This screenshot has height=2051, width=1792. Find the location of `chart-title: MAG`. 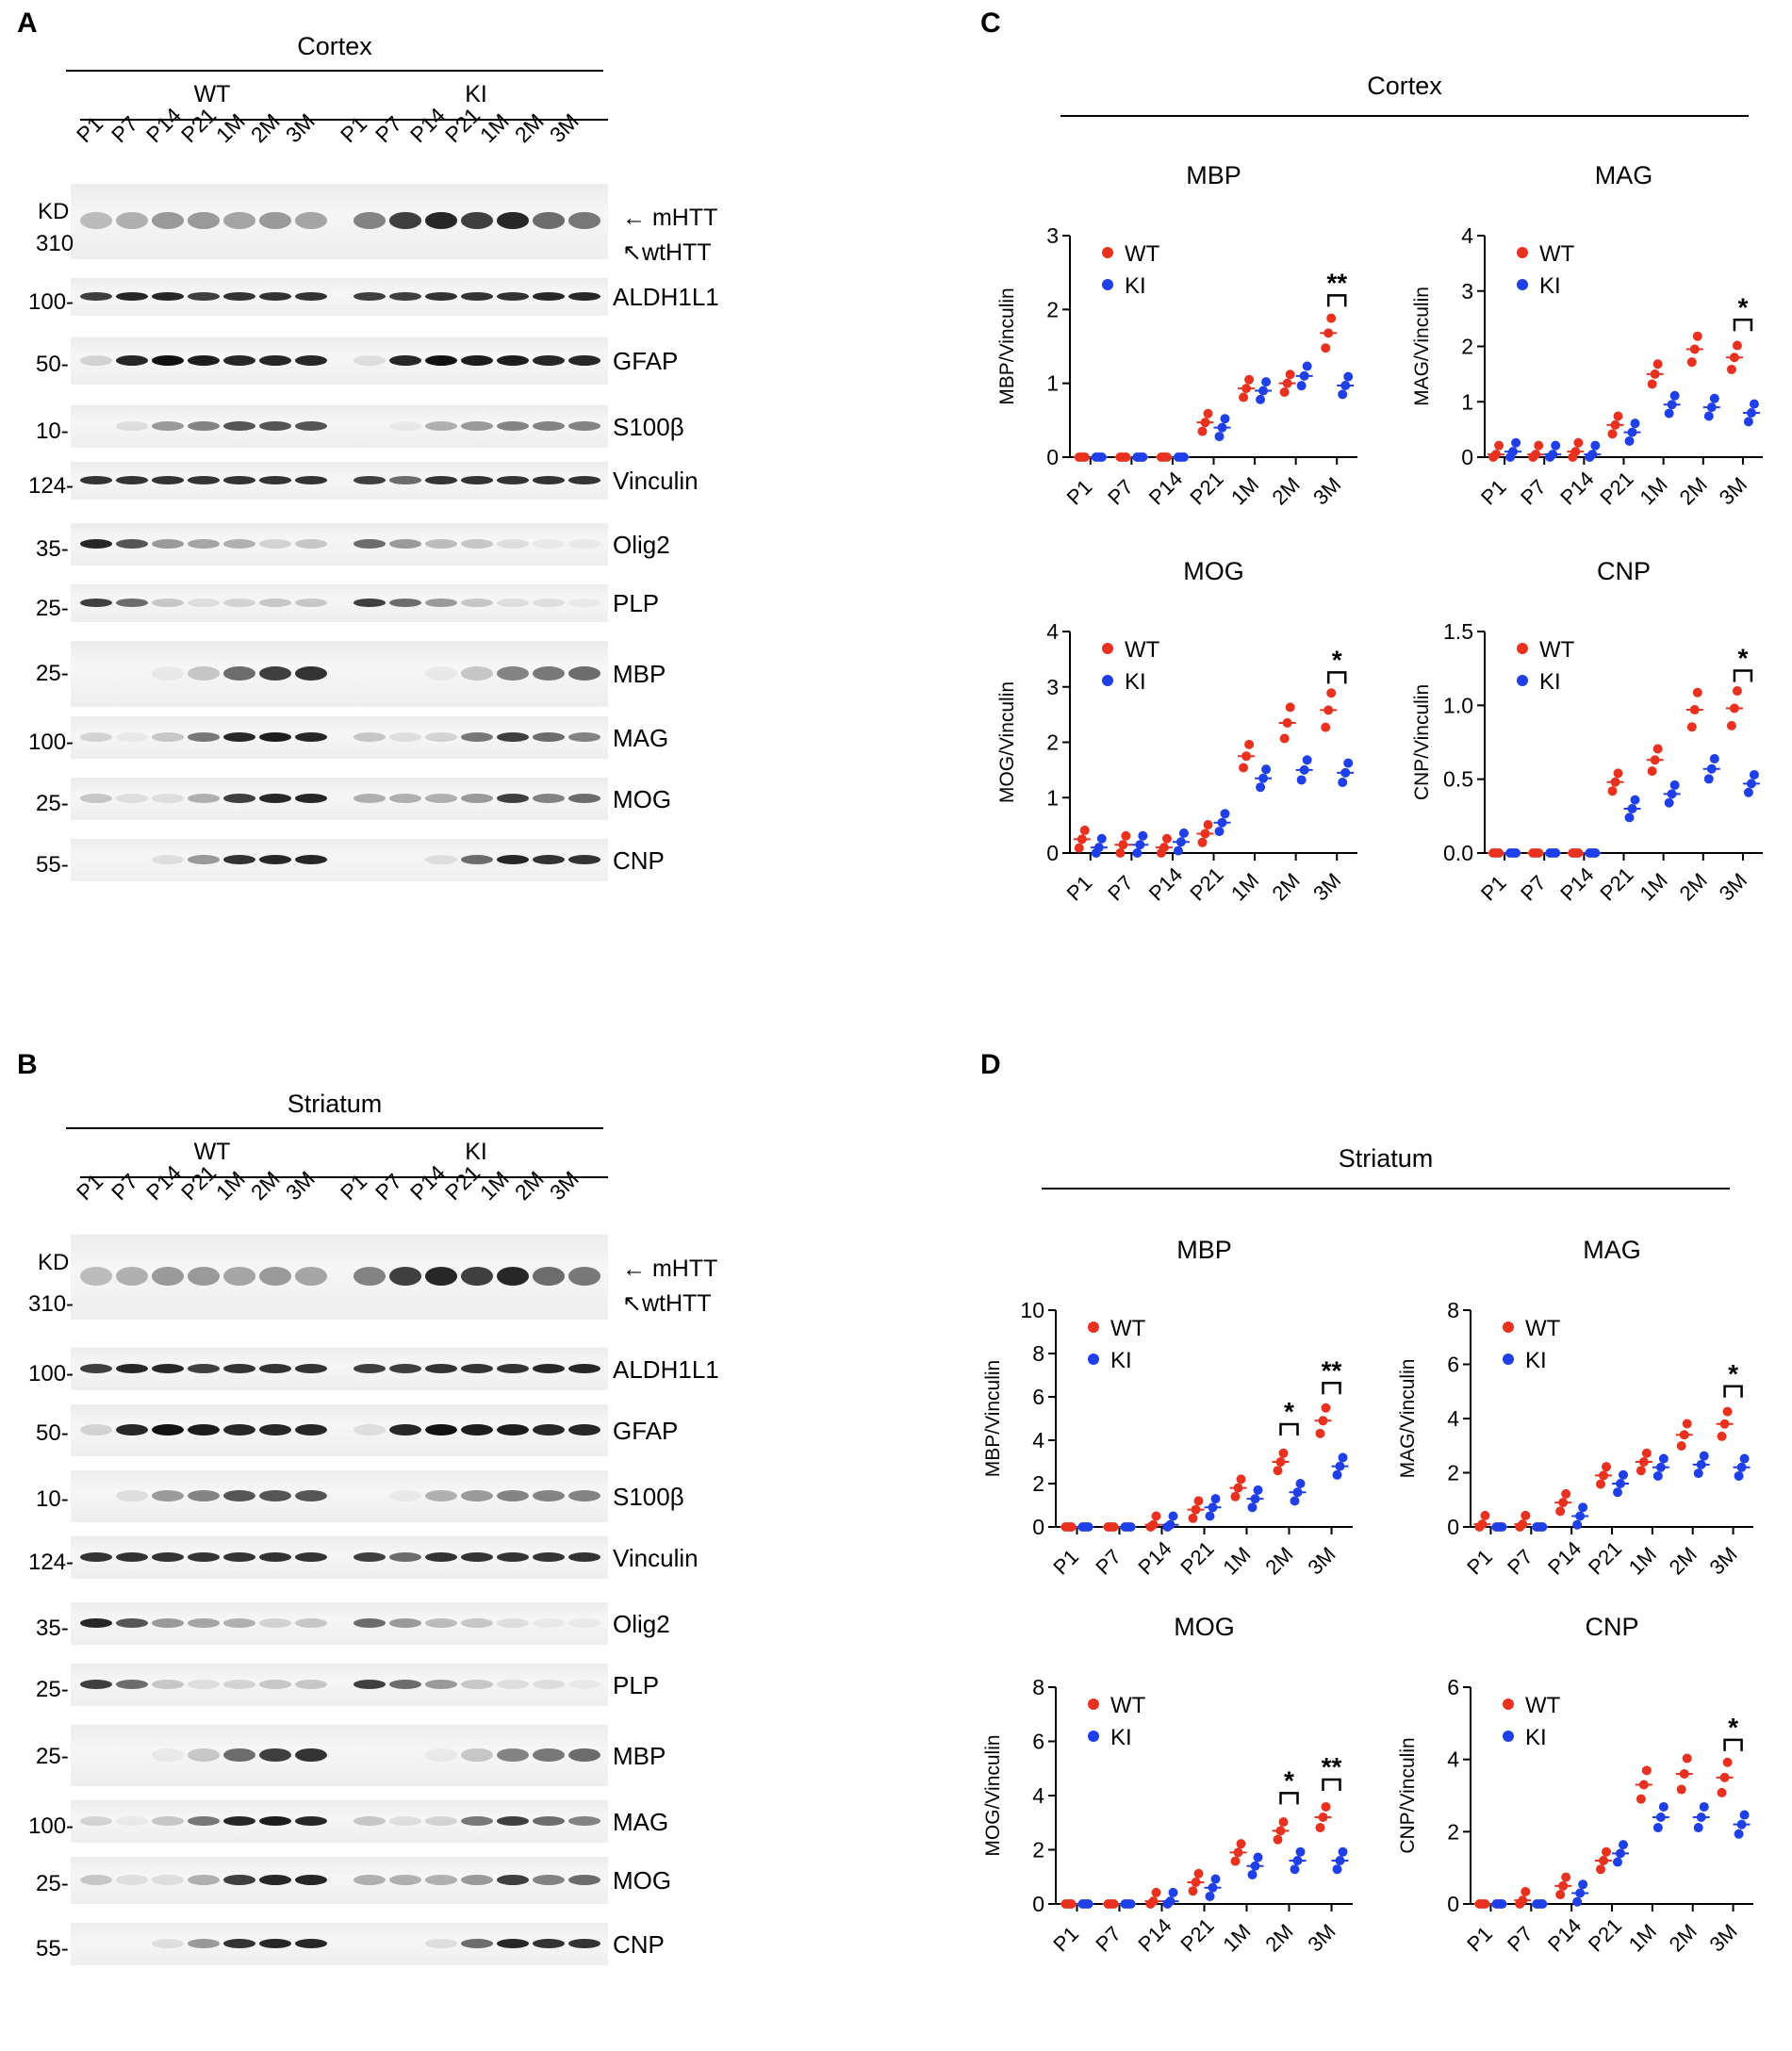

chart-title: MAG is located at coordinates (1624, 175).